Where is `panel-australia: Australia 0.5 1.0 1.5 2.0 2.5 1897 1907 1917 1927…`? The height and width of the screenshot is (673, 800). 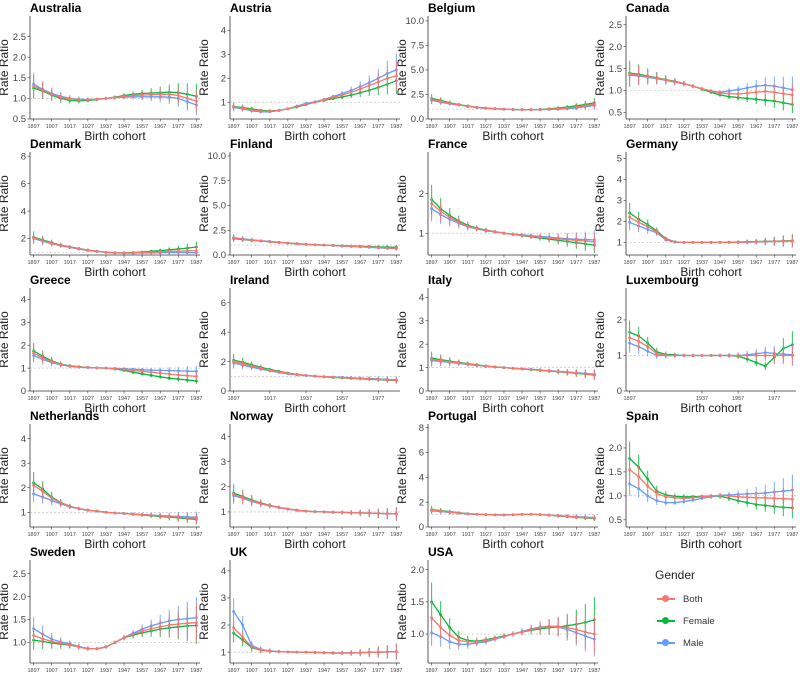
panel-australia: Australia 0.5 1.0 1.5 2.0 2.5 1897 1907 1917 1927… is located at coordinates (101, 72).